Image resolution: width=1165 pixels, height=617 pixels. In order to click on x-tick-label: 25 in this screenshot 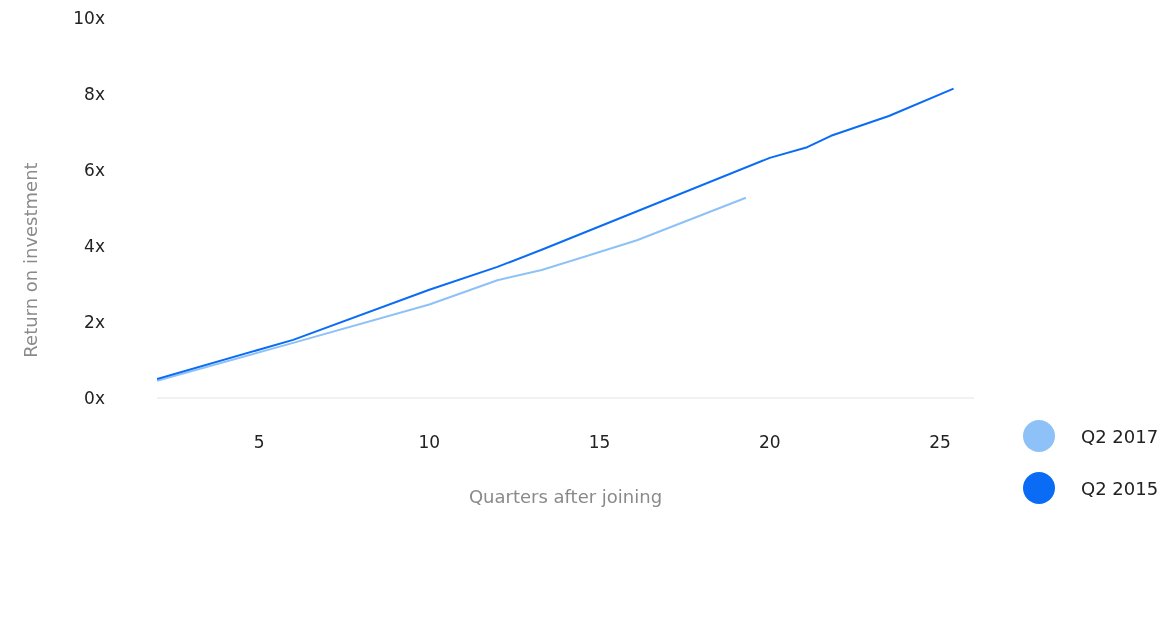, I will do `click(940, 442)`.